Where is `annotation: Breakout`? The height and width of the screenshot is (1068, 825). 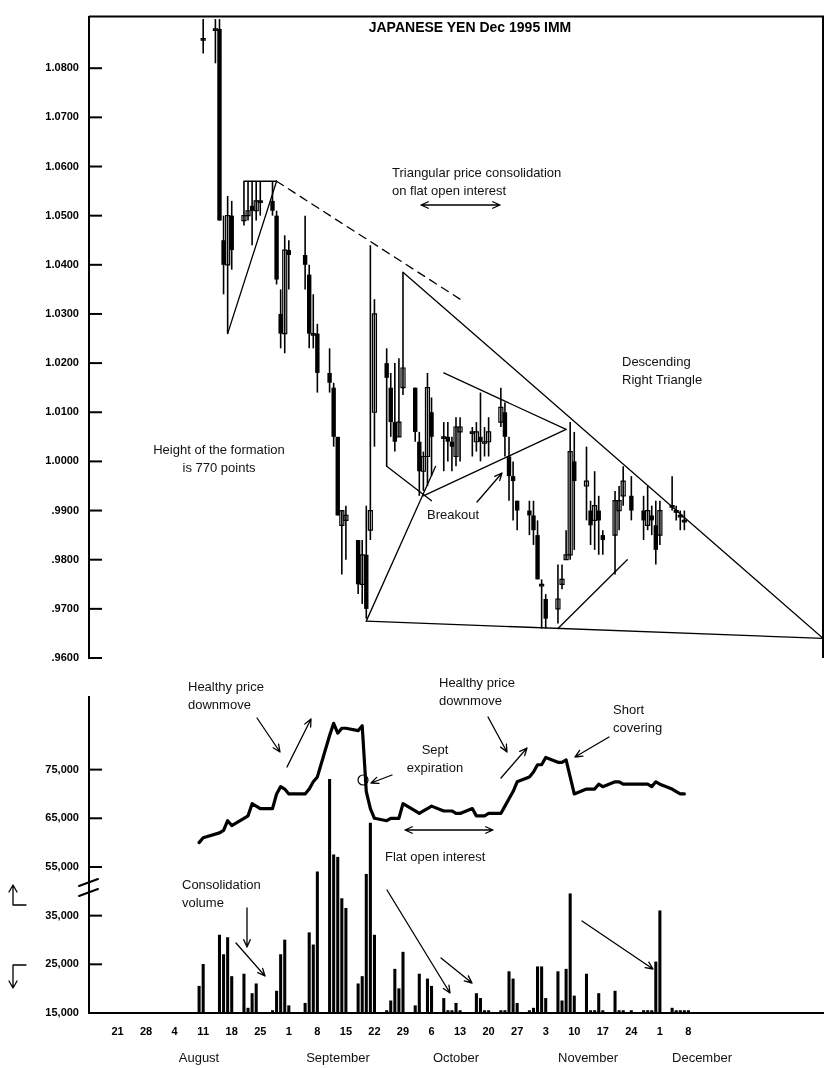
annotation: Breakout is located at coordinates (453, 515).